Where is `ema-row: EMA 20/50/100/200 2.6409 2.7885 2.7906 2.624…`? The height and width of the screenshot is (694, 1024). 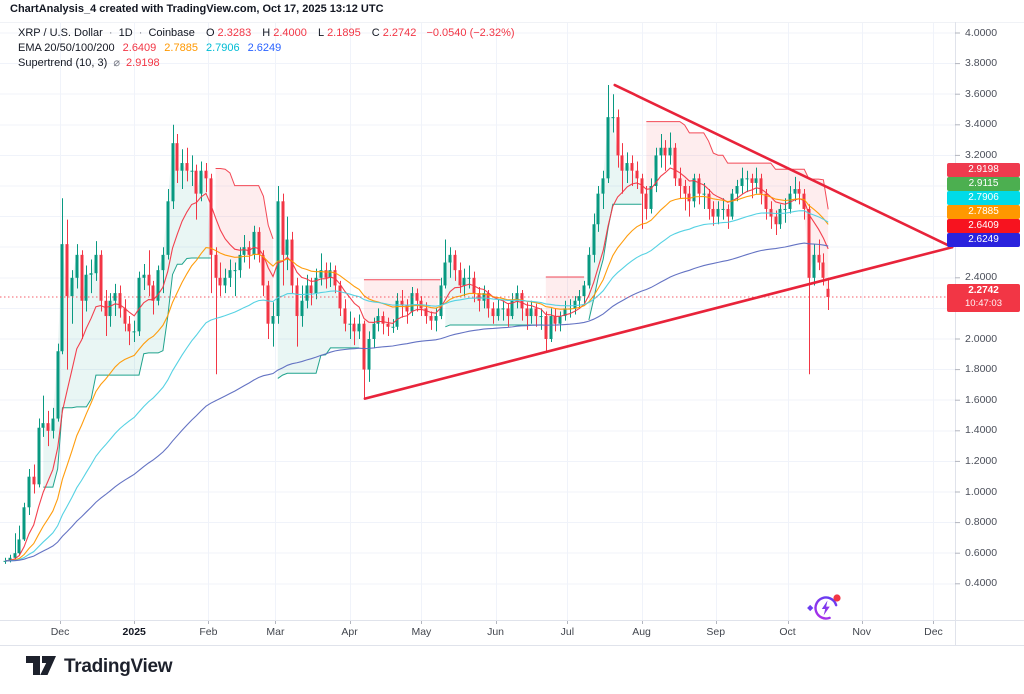 ema-row: EMA 20/50/100/200 2.6409 2.7885 2.7906 2.624… is located at coordinates (268, 48).